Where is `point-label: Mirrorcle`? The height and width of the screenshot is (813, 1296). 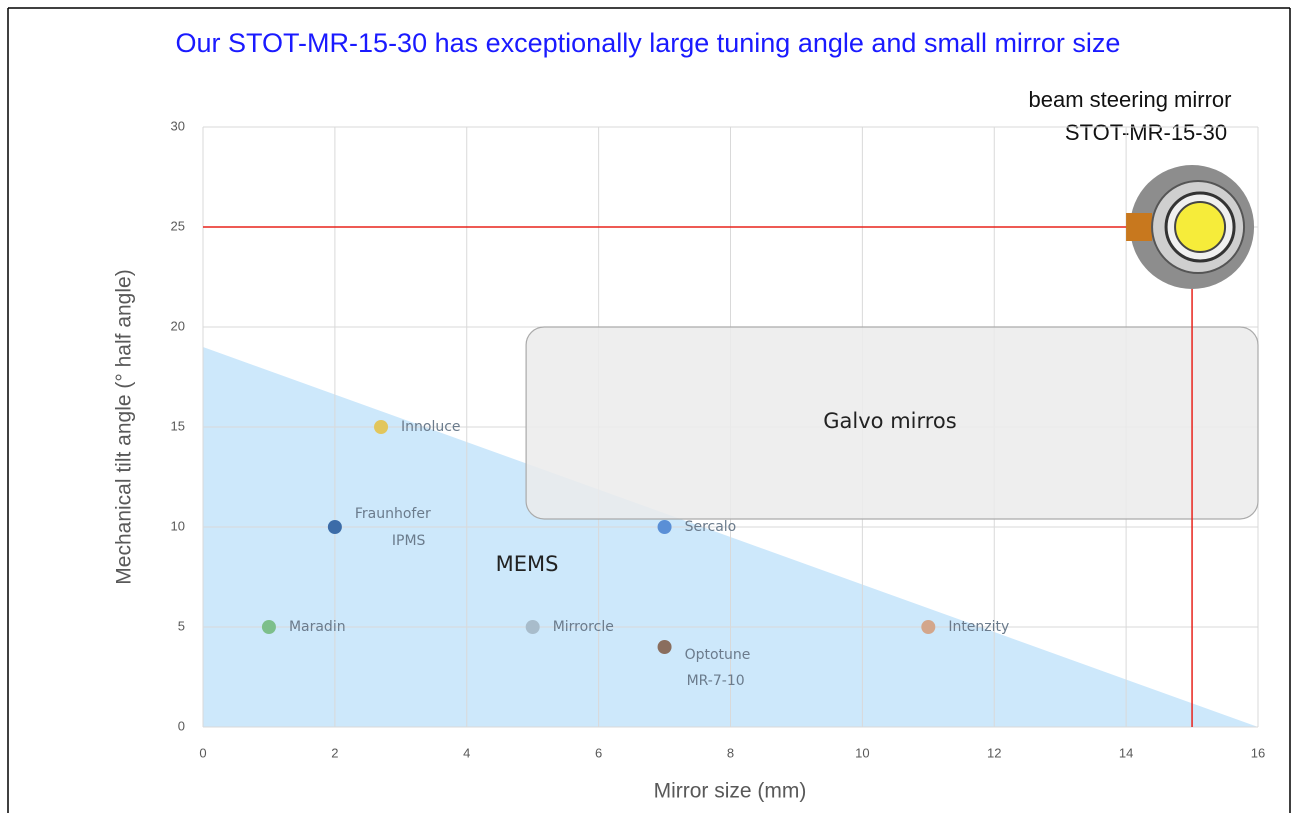 point-label: Mirrorcle is located at coordinates (583, 627).